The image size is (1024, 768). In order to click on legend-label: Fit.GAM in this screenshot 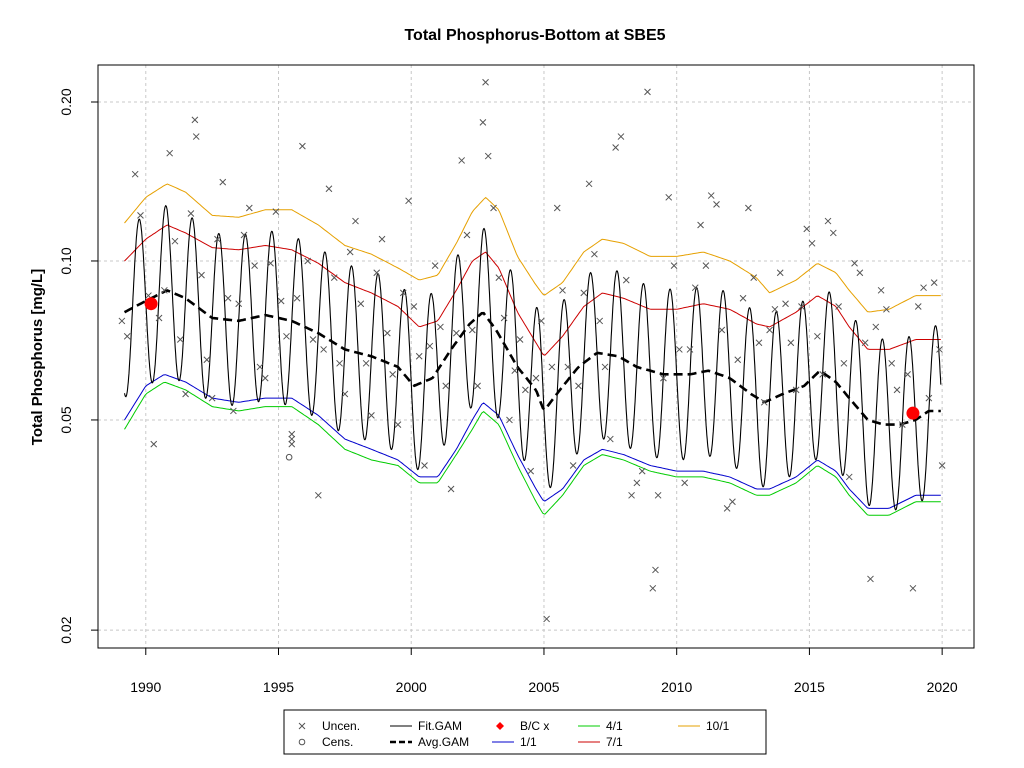, I will do `click(440, 726)`.